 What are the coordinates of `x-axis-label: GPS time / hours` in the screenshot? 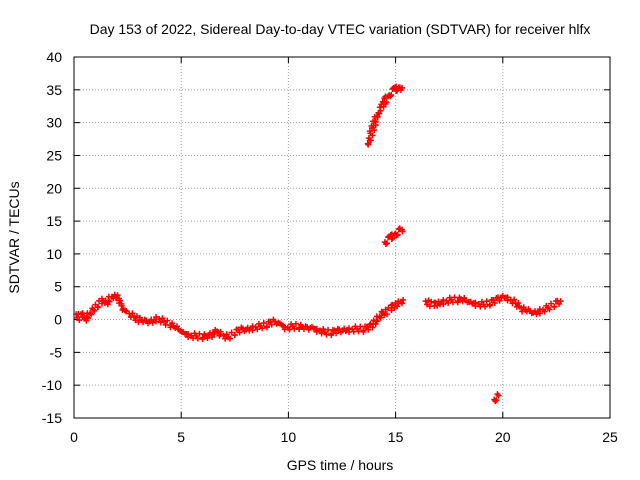 It's located at (340, 465).